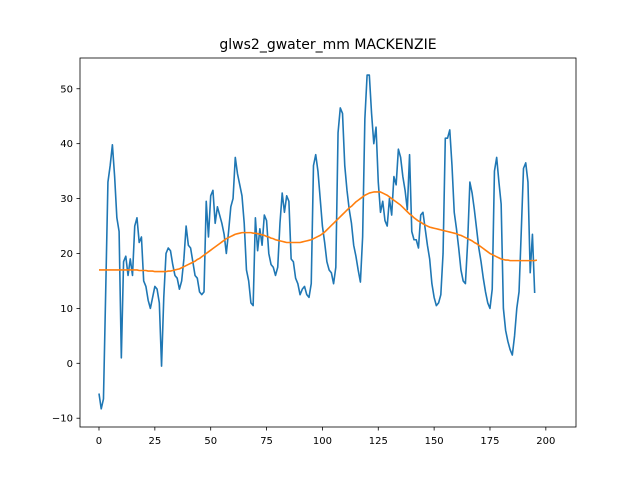  I want to click on y-tick-label: 20, so click(66, 254).